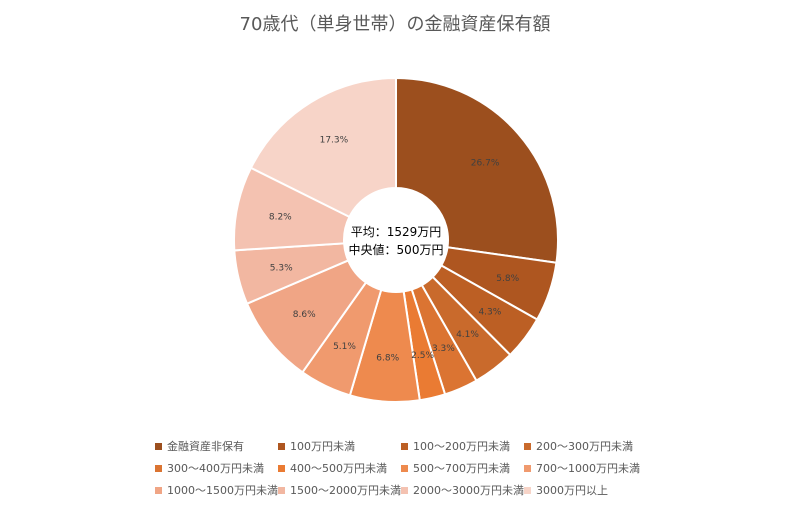  I want to click on slice-label-10: 5.3%, so click(281, 268).